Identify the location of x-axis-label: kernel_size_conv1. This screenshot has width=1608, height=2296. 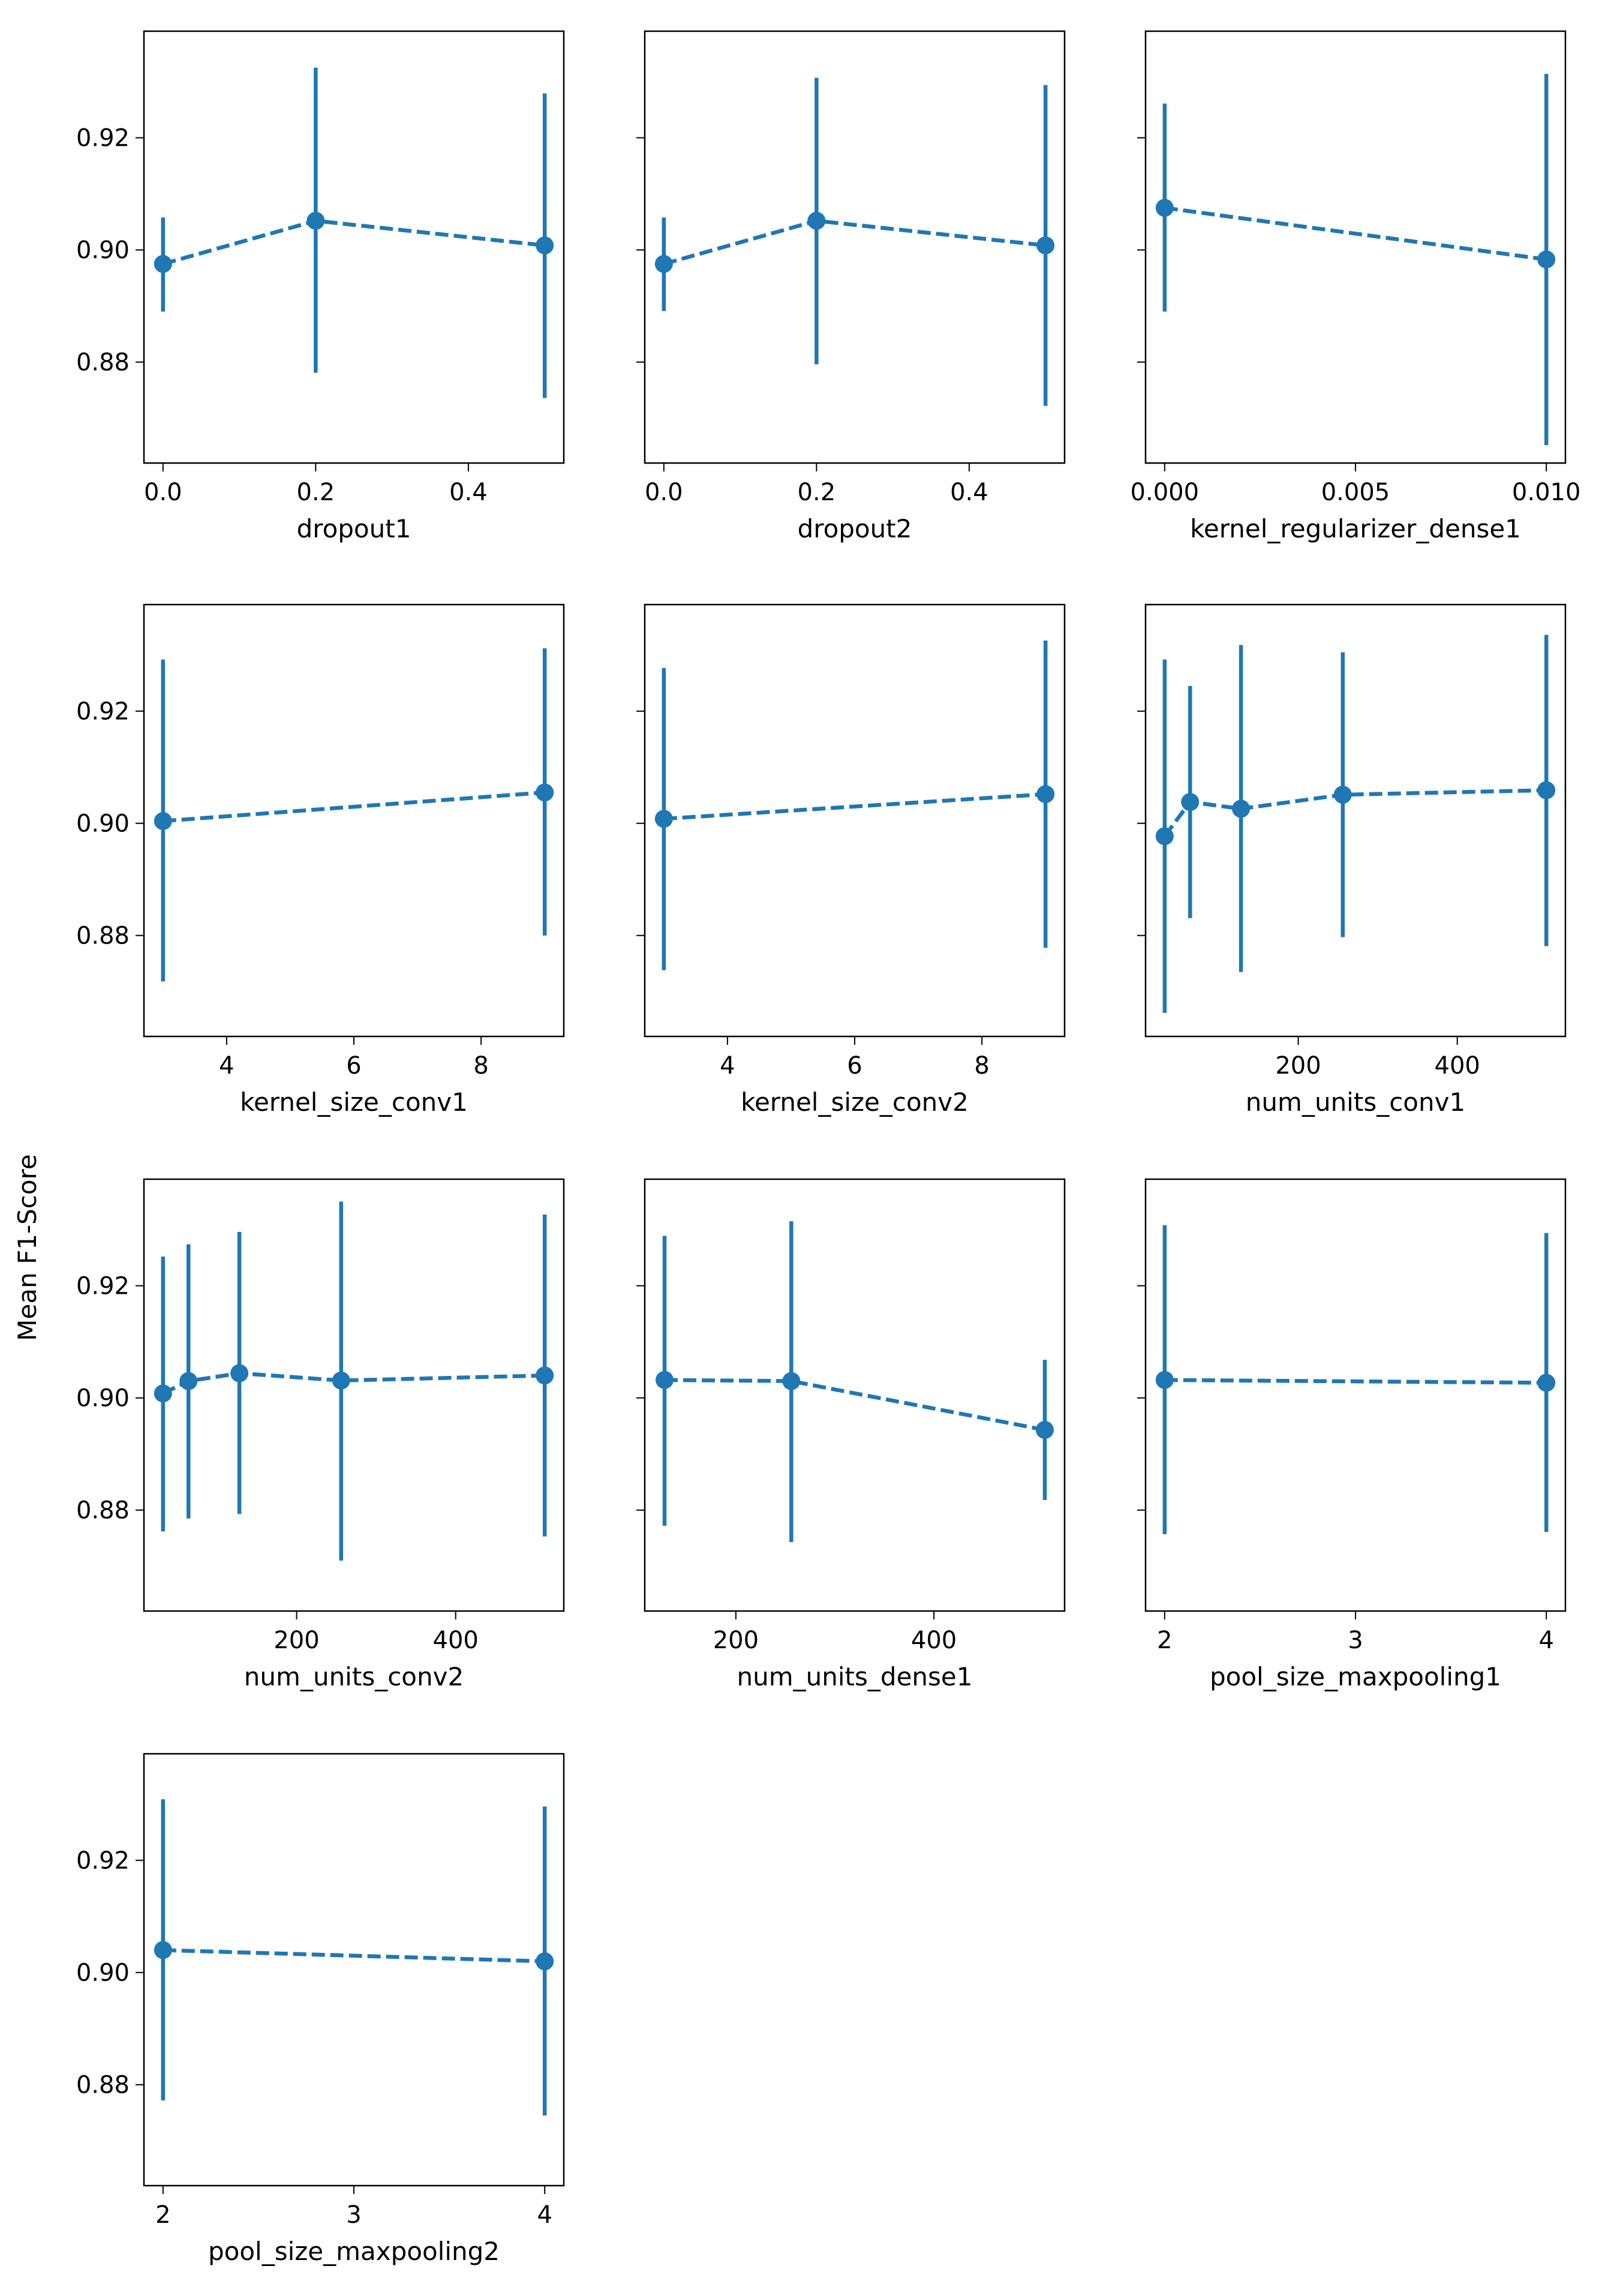
(354, 1102).